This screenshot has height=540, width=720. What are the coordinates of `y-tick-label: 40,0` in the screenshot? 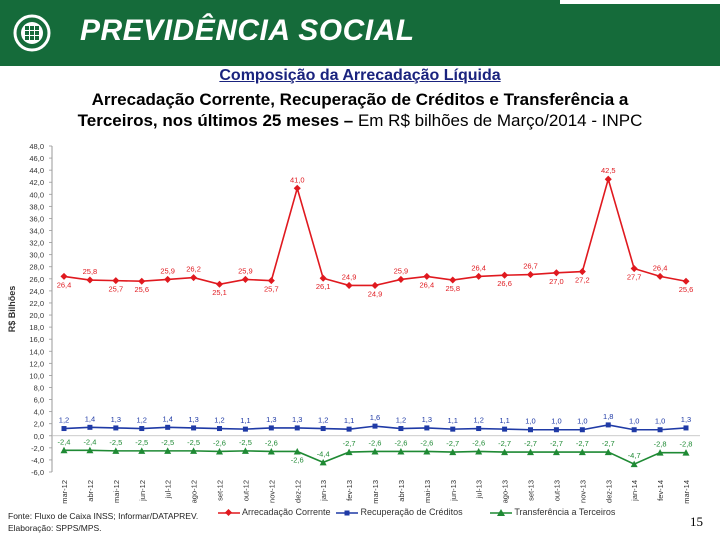 It's located at (36, 194).